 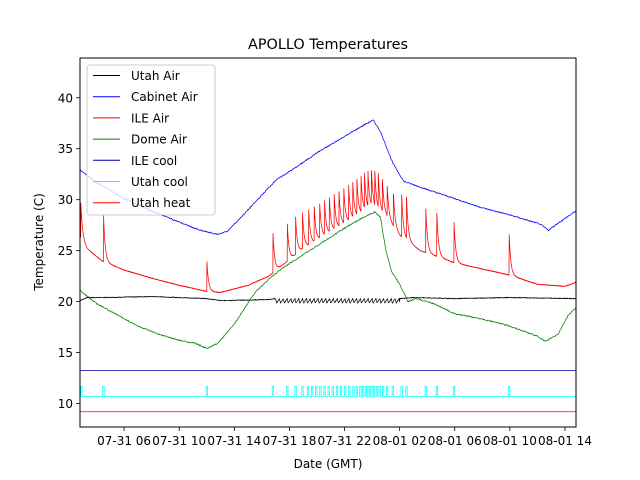 I want to click on x-tick-label: 07-31 18, so click(x=289, y=441).